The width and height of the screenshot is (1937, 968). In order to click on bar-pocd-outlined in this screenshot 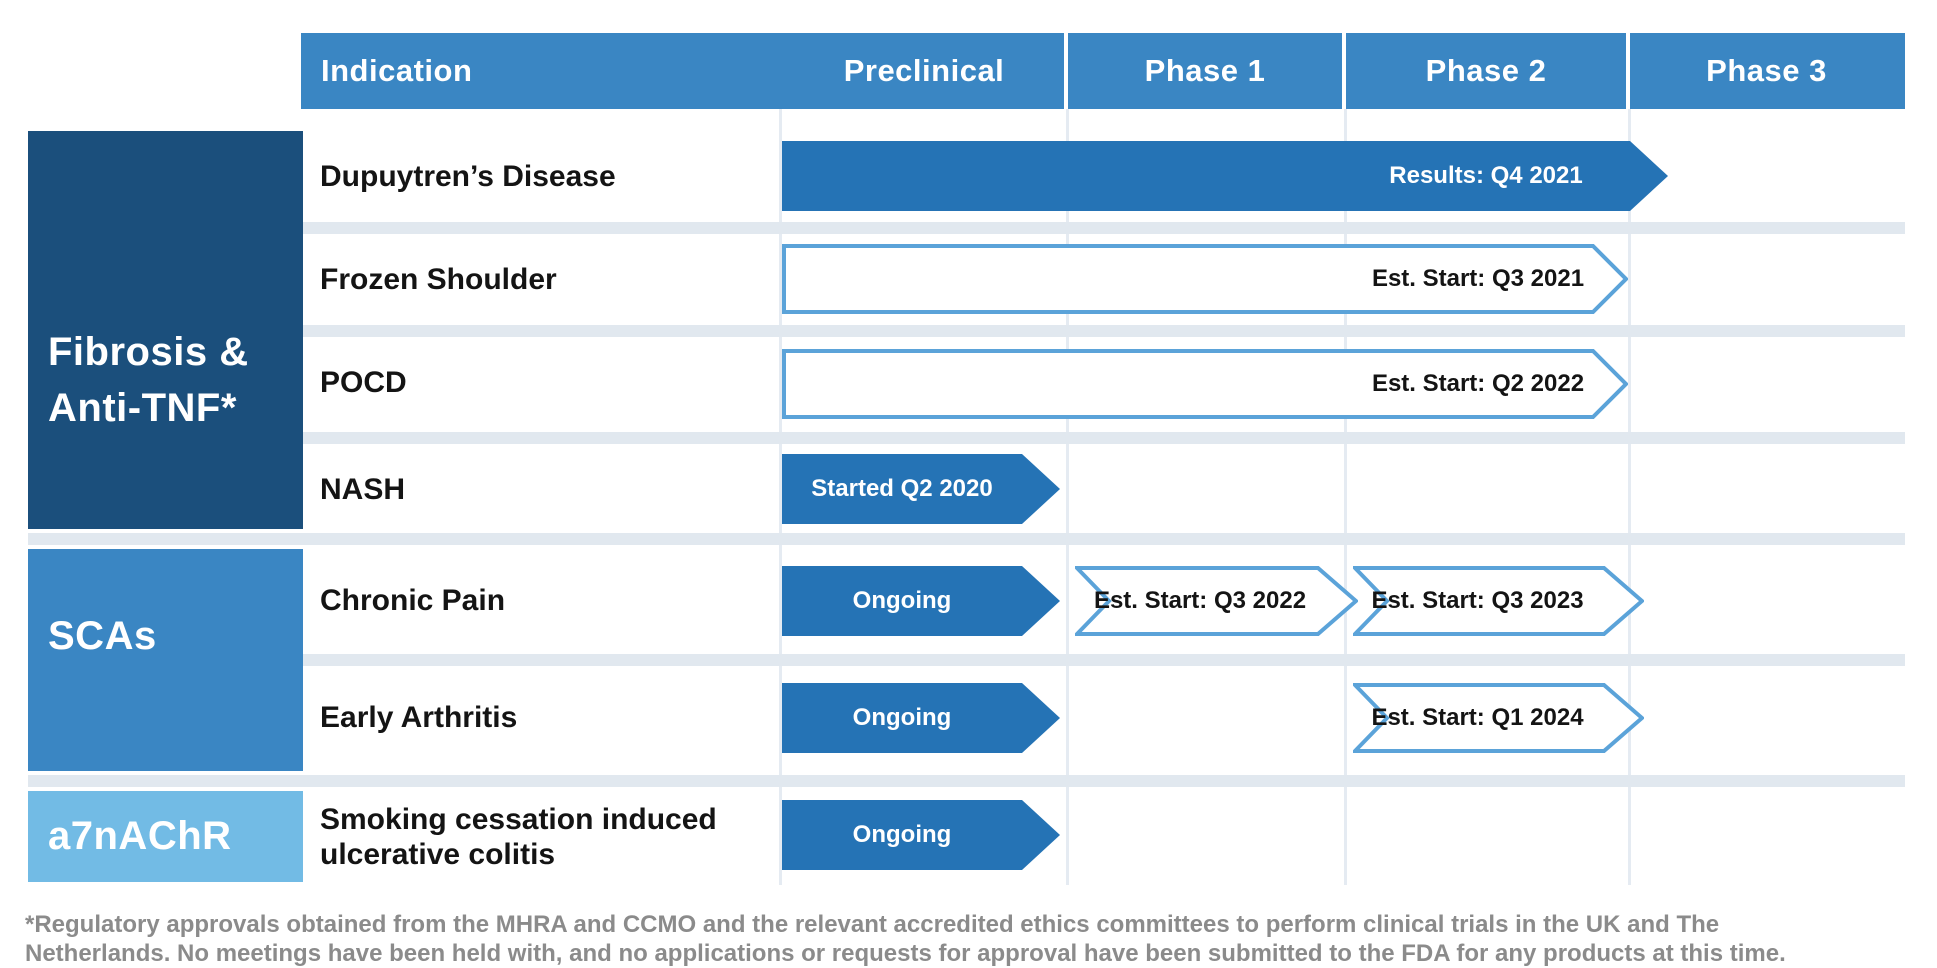, I will do `click(1205, 384)`.